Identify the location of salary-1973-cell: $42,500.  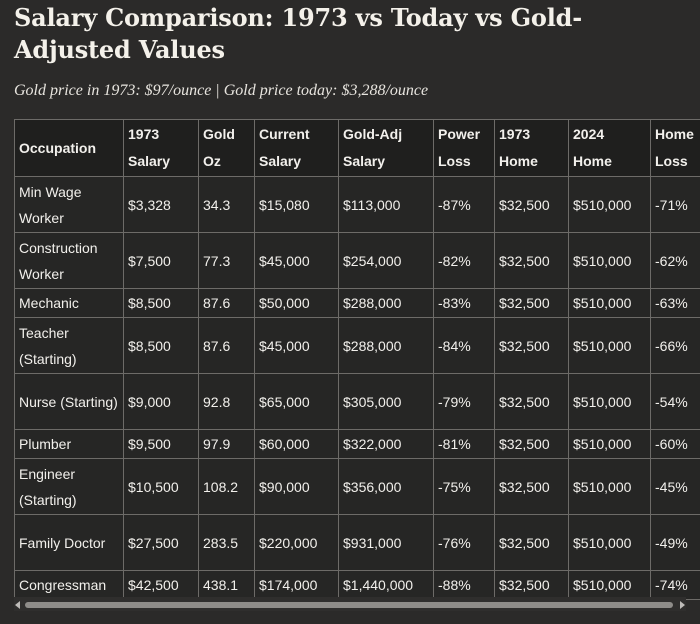
(161, 585).